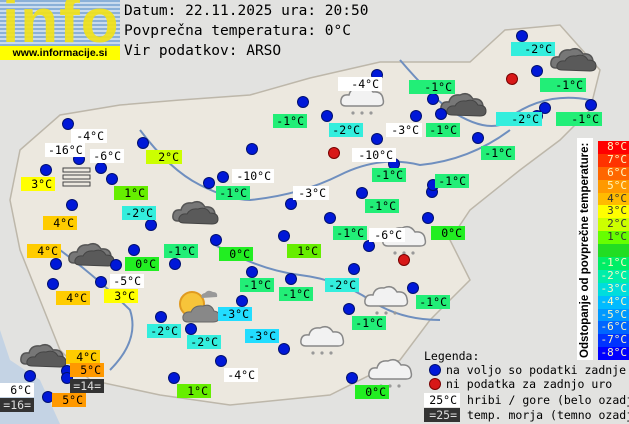  Describe the element at coordinates (613, 302) in the screenshot. I see `scale-cell: -4°C` at that location.